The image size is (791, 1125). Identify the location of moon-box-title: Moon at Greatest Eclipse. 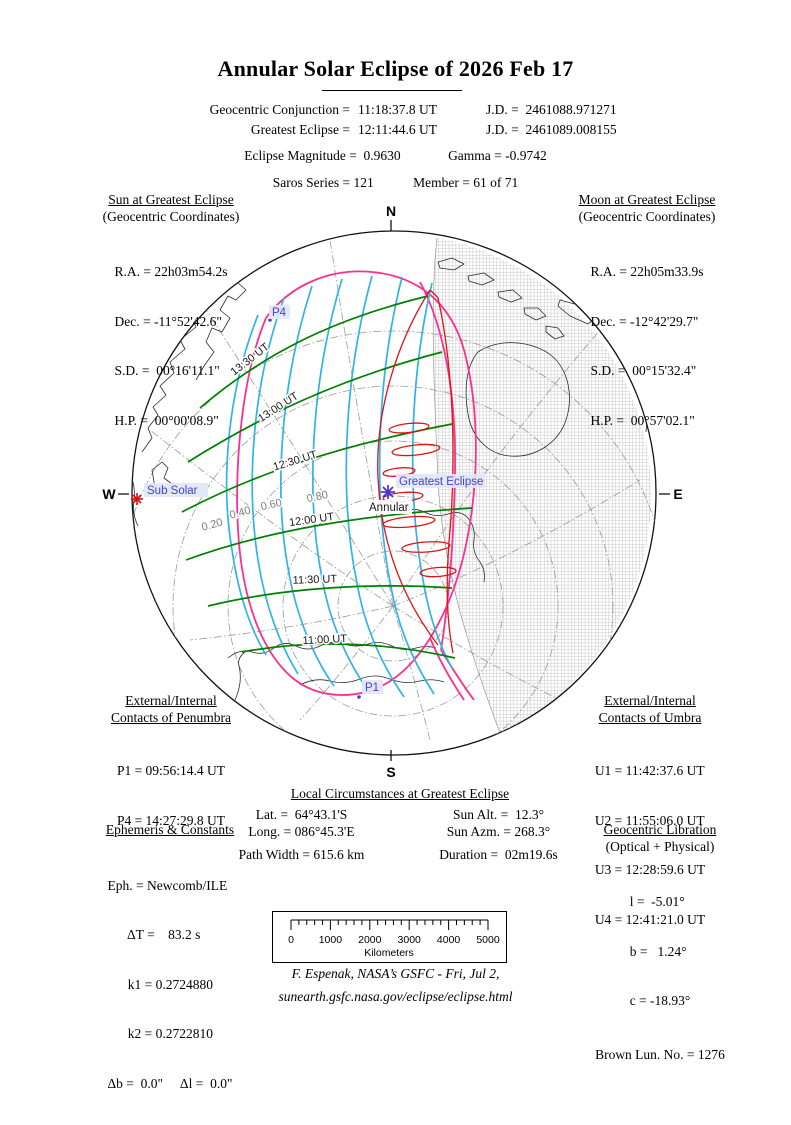
(647, 199).